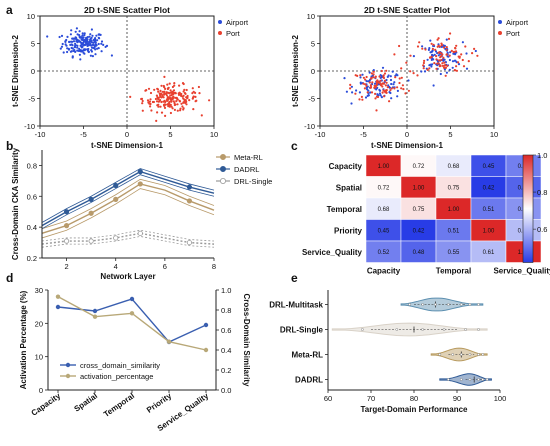 Image resolution: width=550 pixels, height=446 pixels. Describe the element at coordinates (226, 390) in the screenshot. I see `d-y2tick-label: 0.0` at that location.